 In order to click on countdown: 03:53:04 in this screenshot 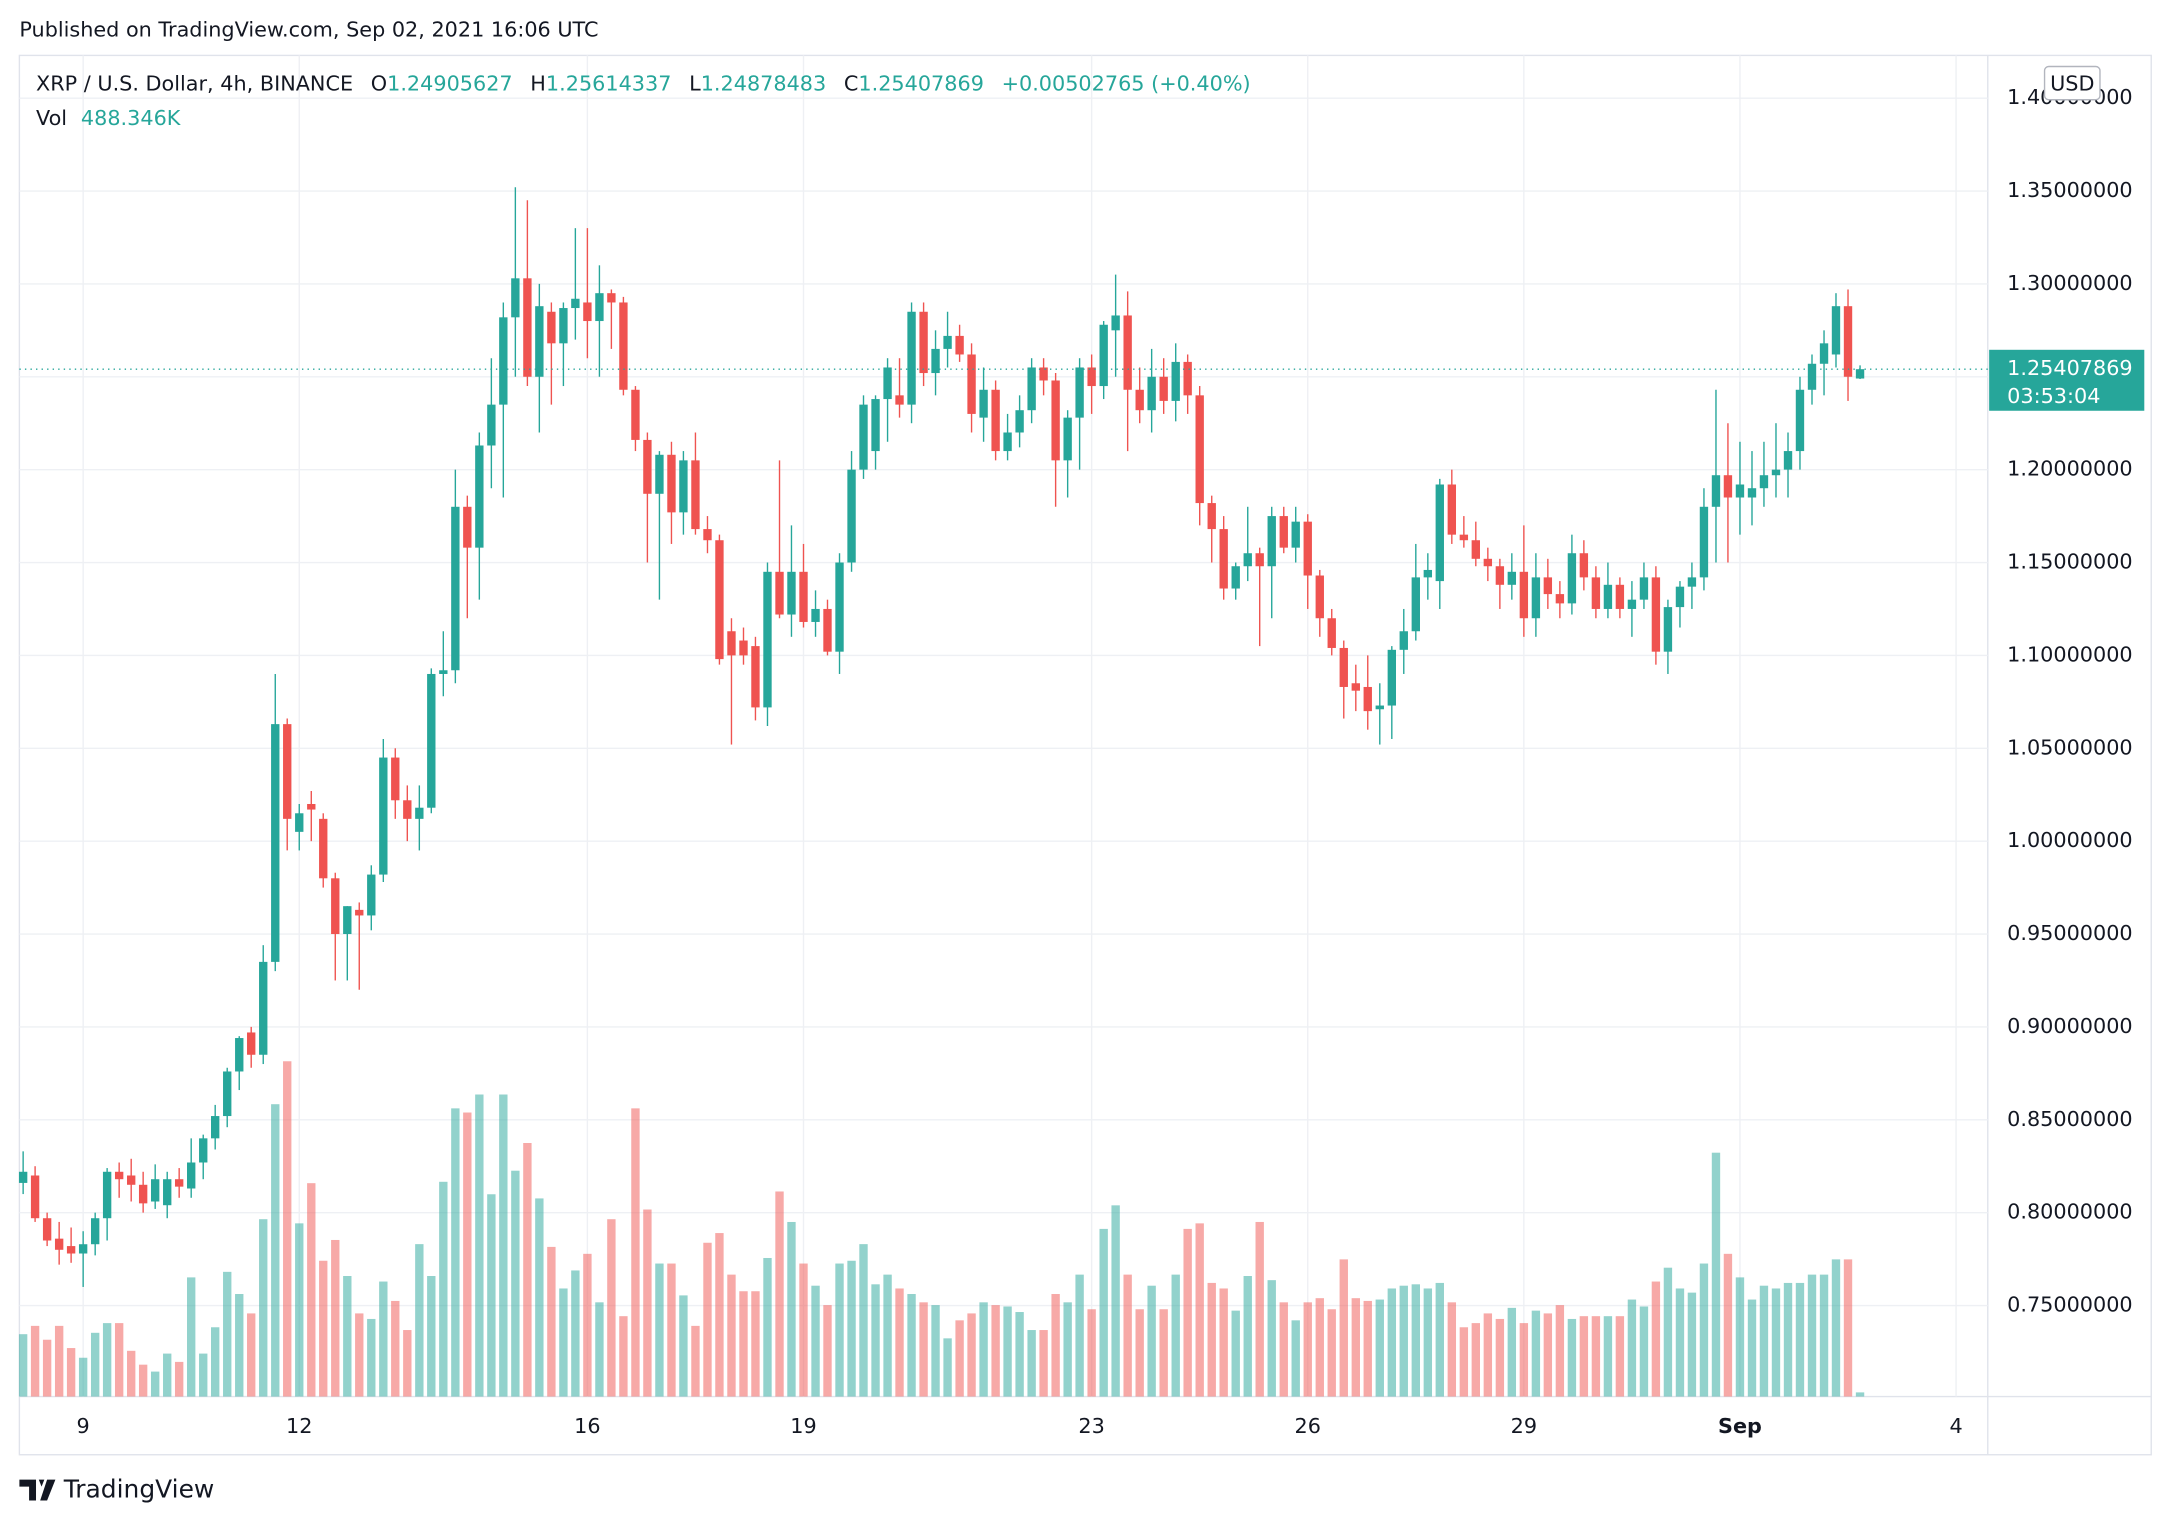, I will do `click(2053, 396)`.